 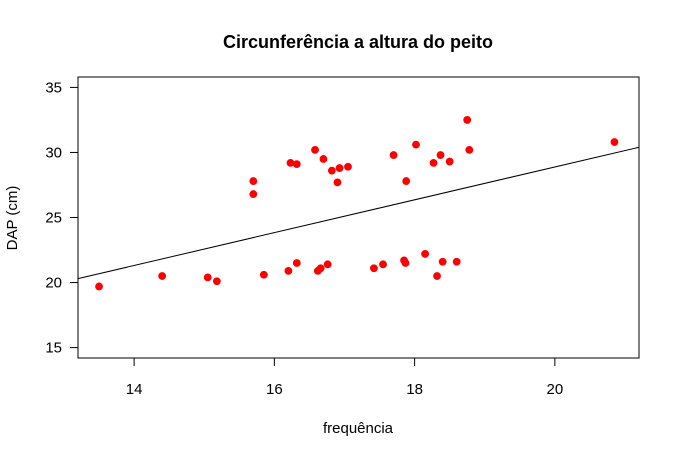 What do you see at coordinates (12, 218) in the screenshot?
I see `y-axis-label: DAP (cm)` at bounding box center [12, 218].